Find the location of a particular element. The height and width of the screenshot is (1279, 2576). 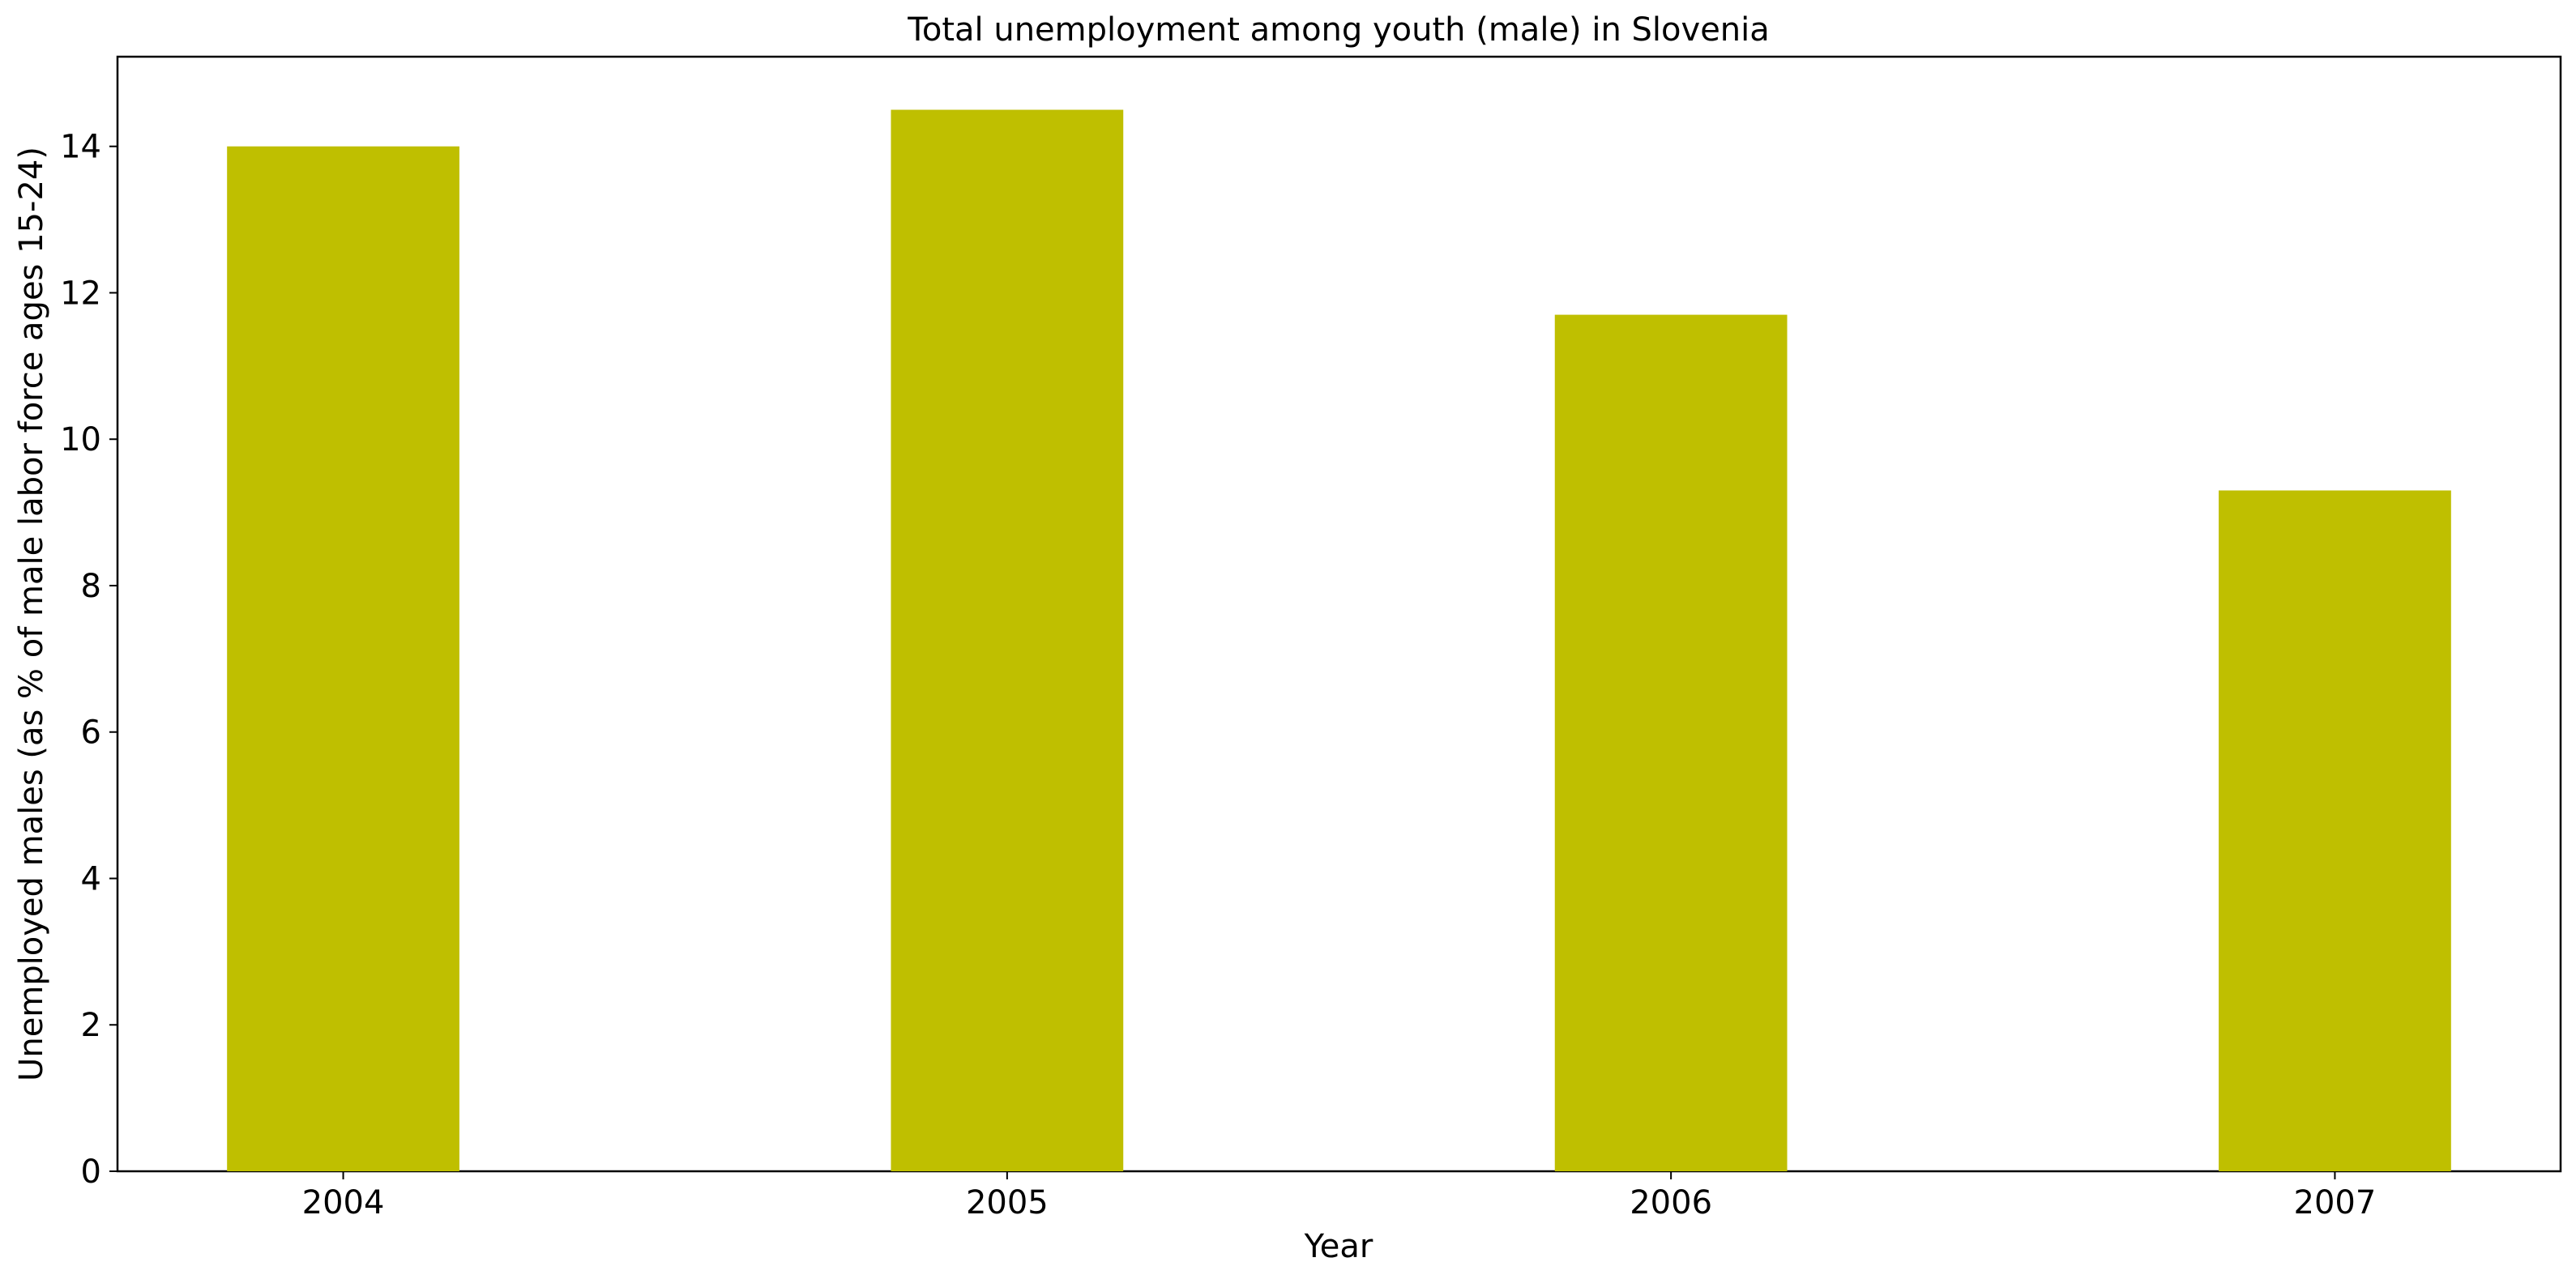

y-tick-label: 8 is located at coordinates (91, 586).